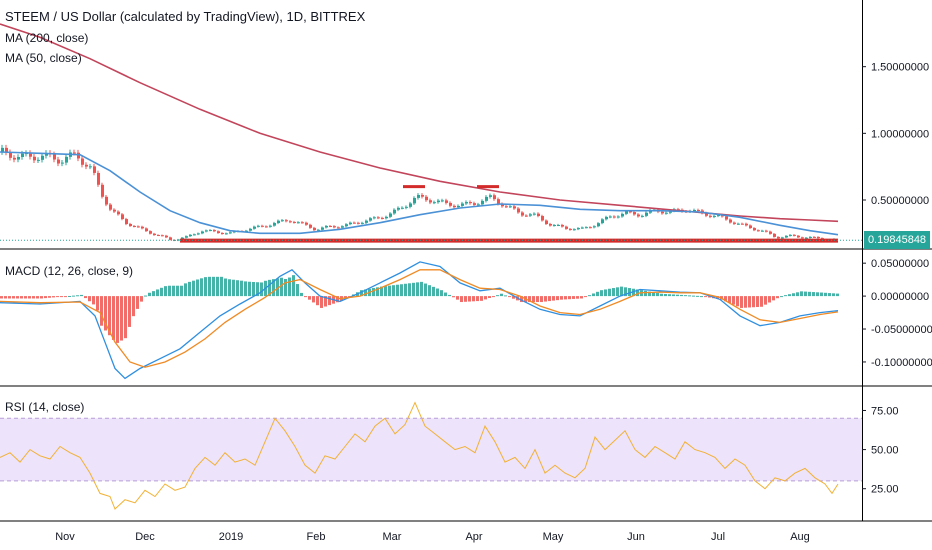 The height and width of the screenshot is (550, 932). Describe the element at coordinates (901, 330) in the screenshot. I see `macd-ytick-label-2: -0.05000000` at that location.